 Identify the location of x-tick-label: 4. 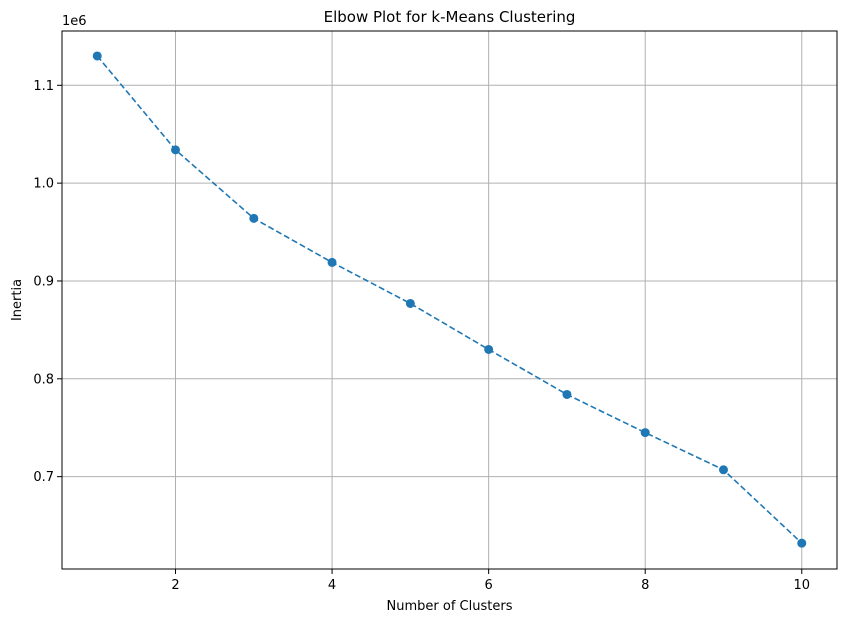
(332, 585).